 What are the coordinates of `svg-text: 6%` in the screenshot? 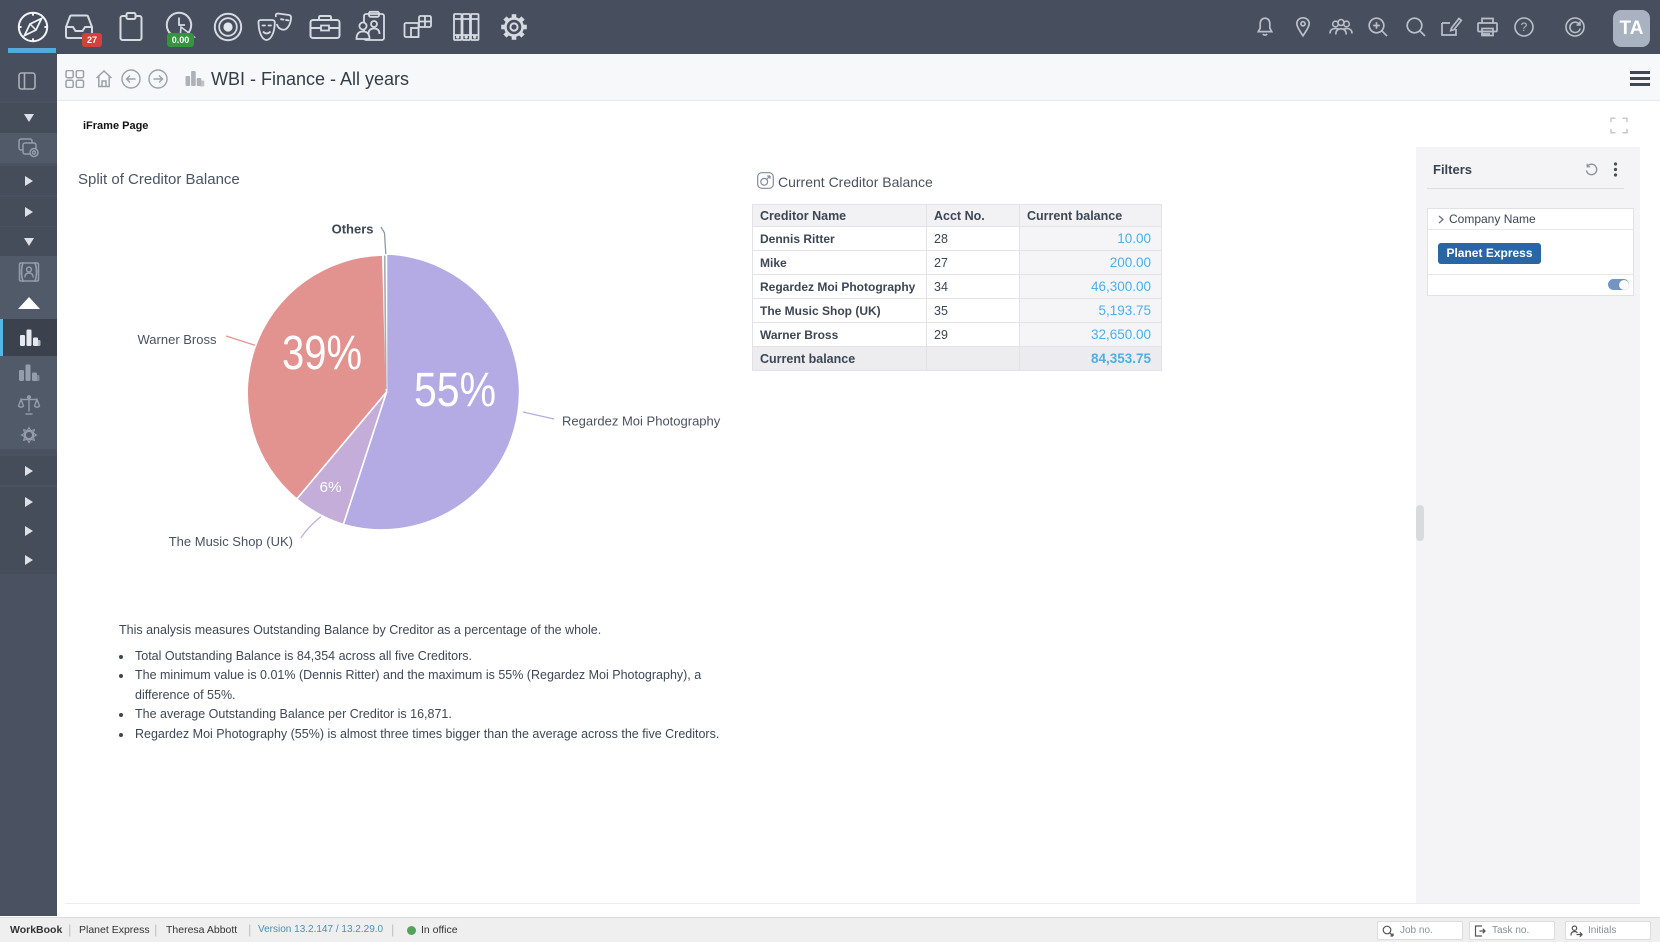 It's located at (331, 487).